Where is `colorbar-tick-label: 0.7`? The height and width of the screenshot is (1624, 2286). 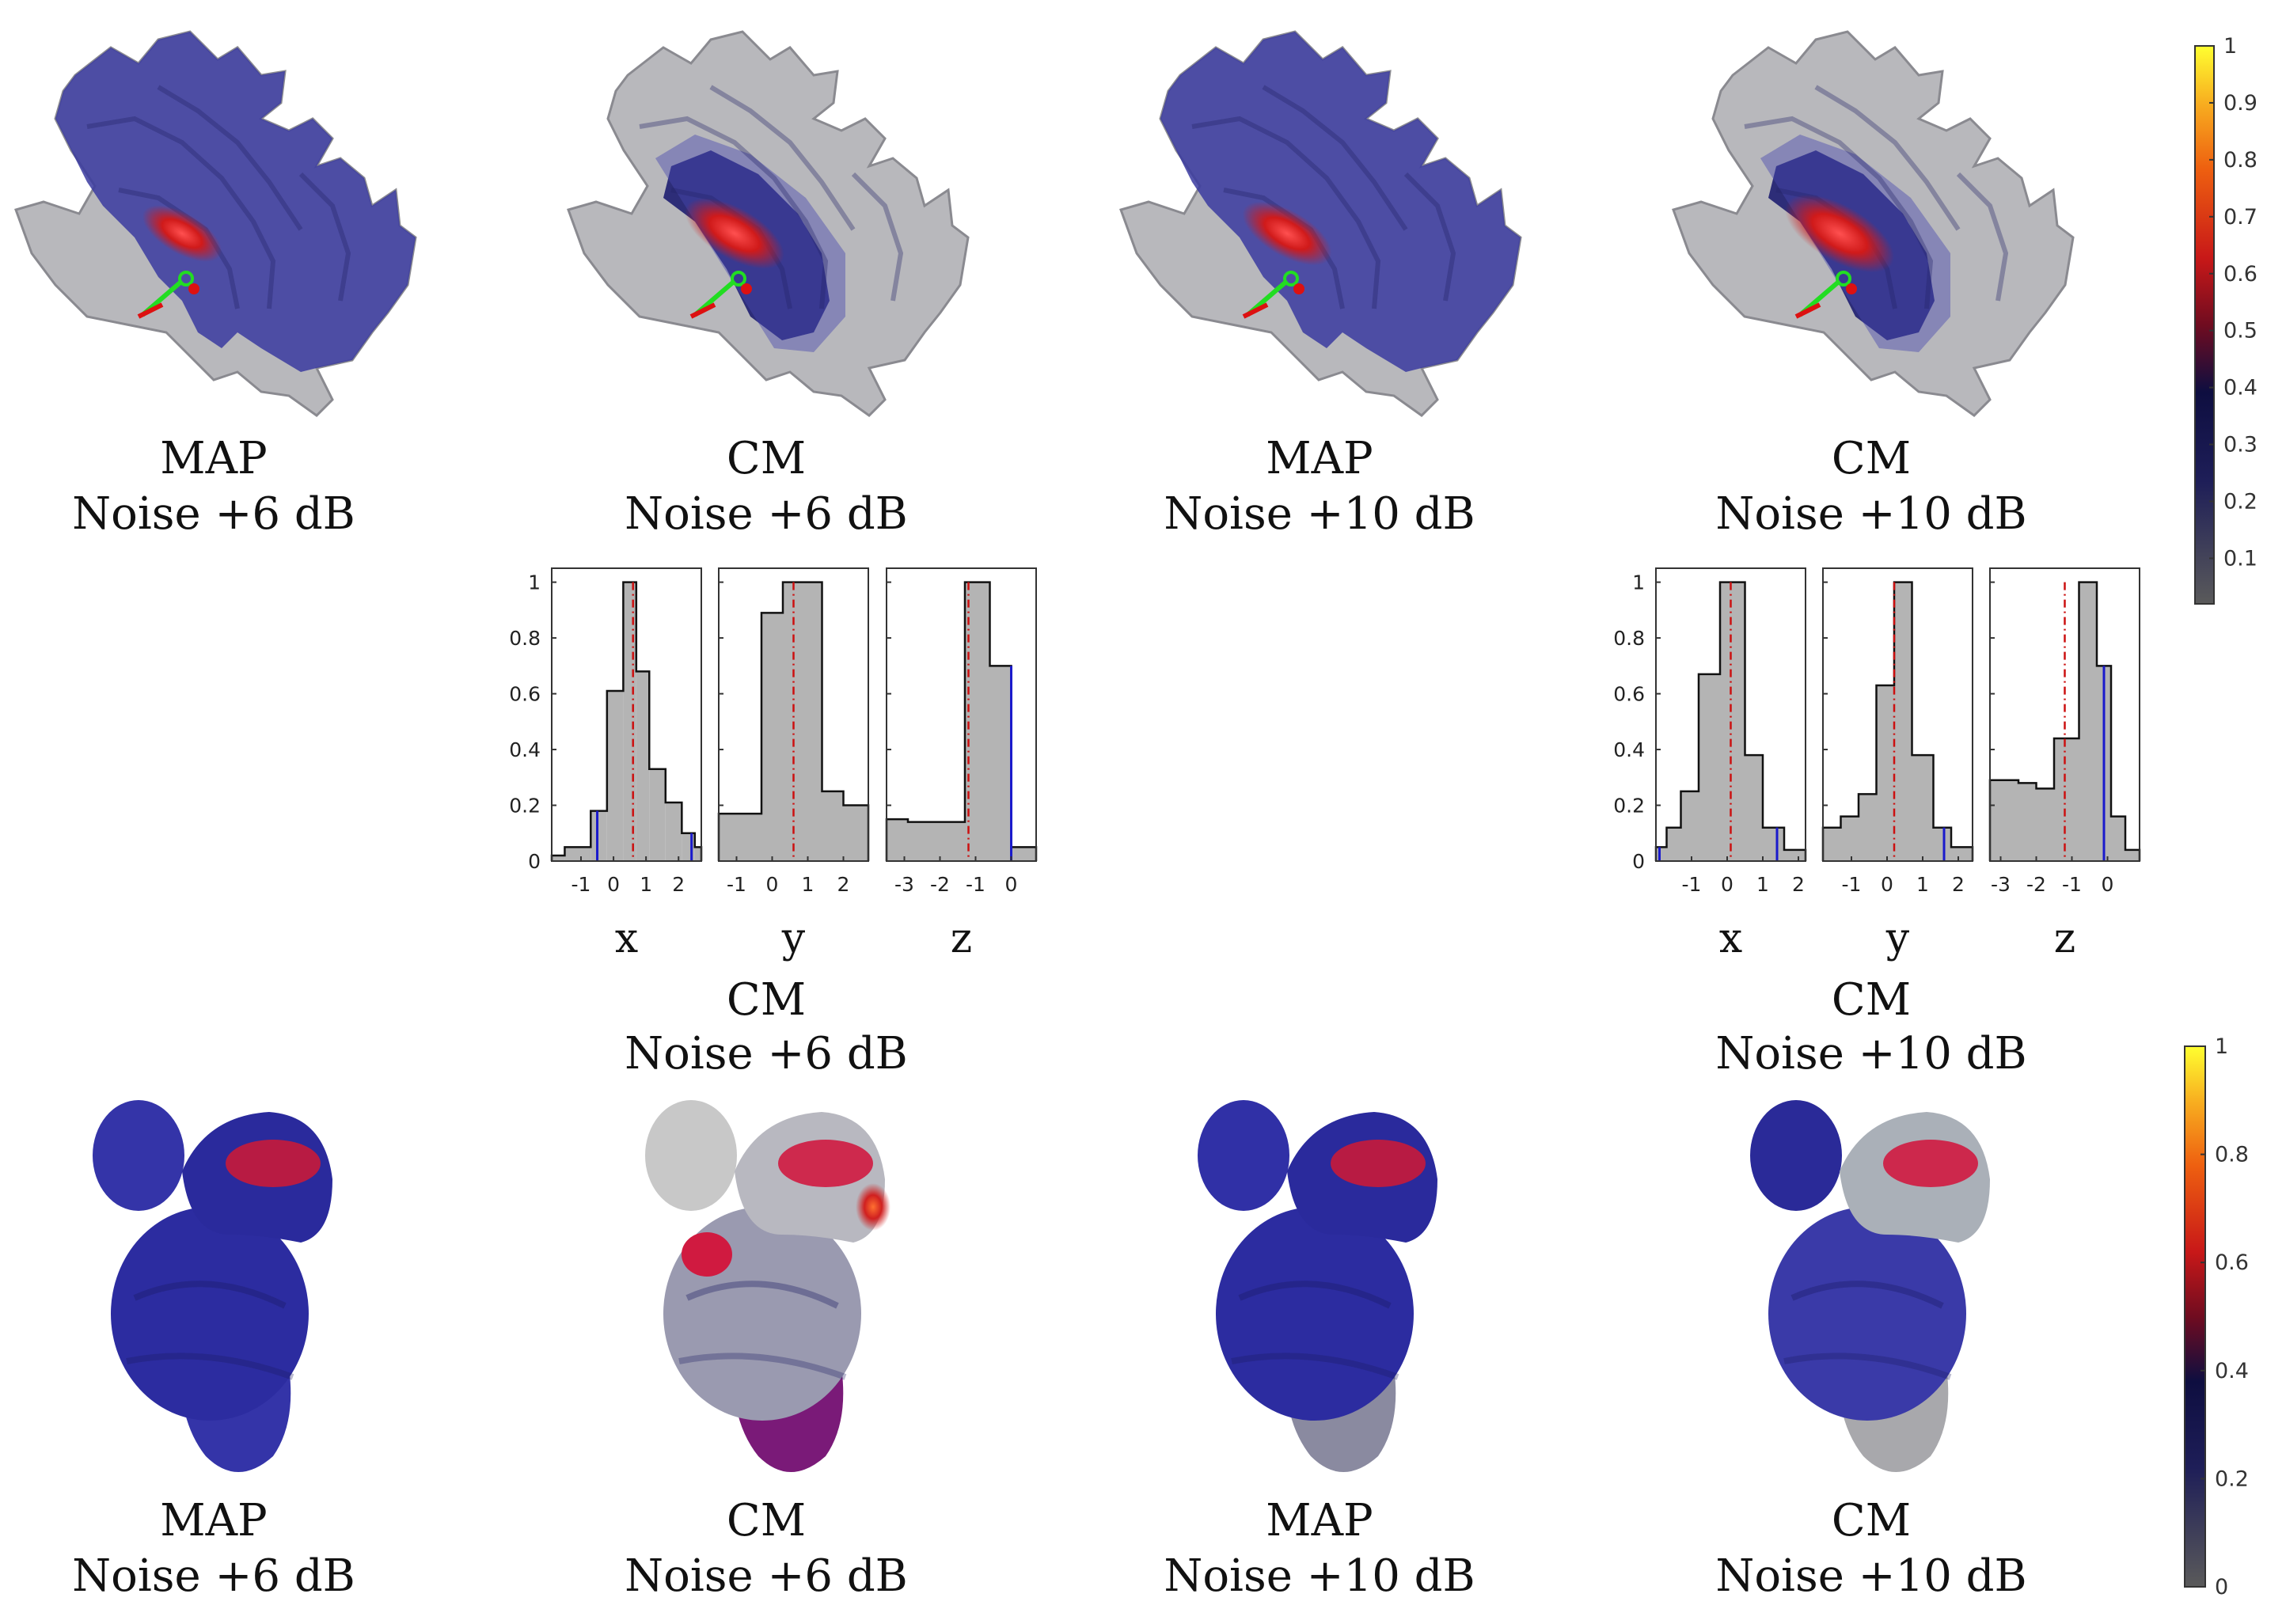 colorbar-tick-label: 0.7 is located at coordinates (2241, 218).